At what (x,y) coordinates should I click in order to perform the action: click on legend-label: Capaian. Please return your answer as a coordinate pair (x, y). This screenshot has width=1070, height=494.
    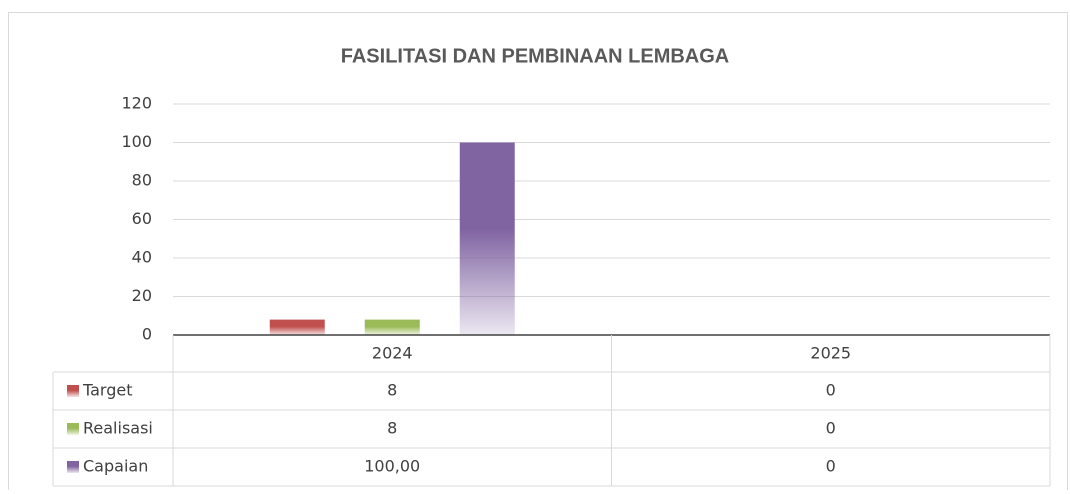
    Looking at the image, I should click on (115, 466).